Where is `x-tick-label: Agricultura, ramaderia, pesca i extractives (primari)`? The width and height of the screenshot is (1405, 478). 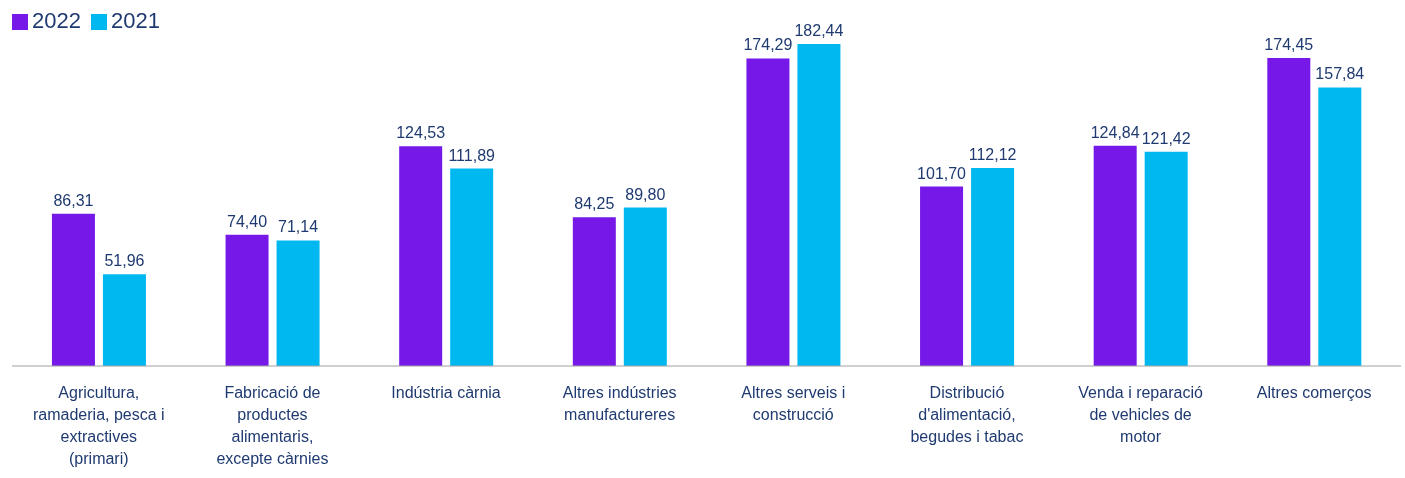 x-tick-label: Agricultura, ramaderia, pesca i extractives (primari) is located at coordinates (99, 425).